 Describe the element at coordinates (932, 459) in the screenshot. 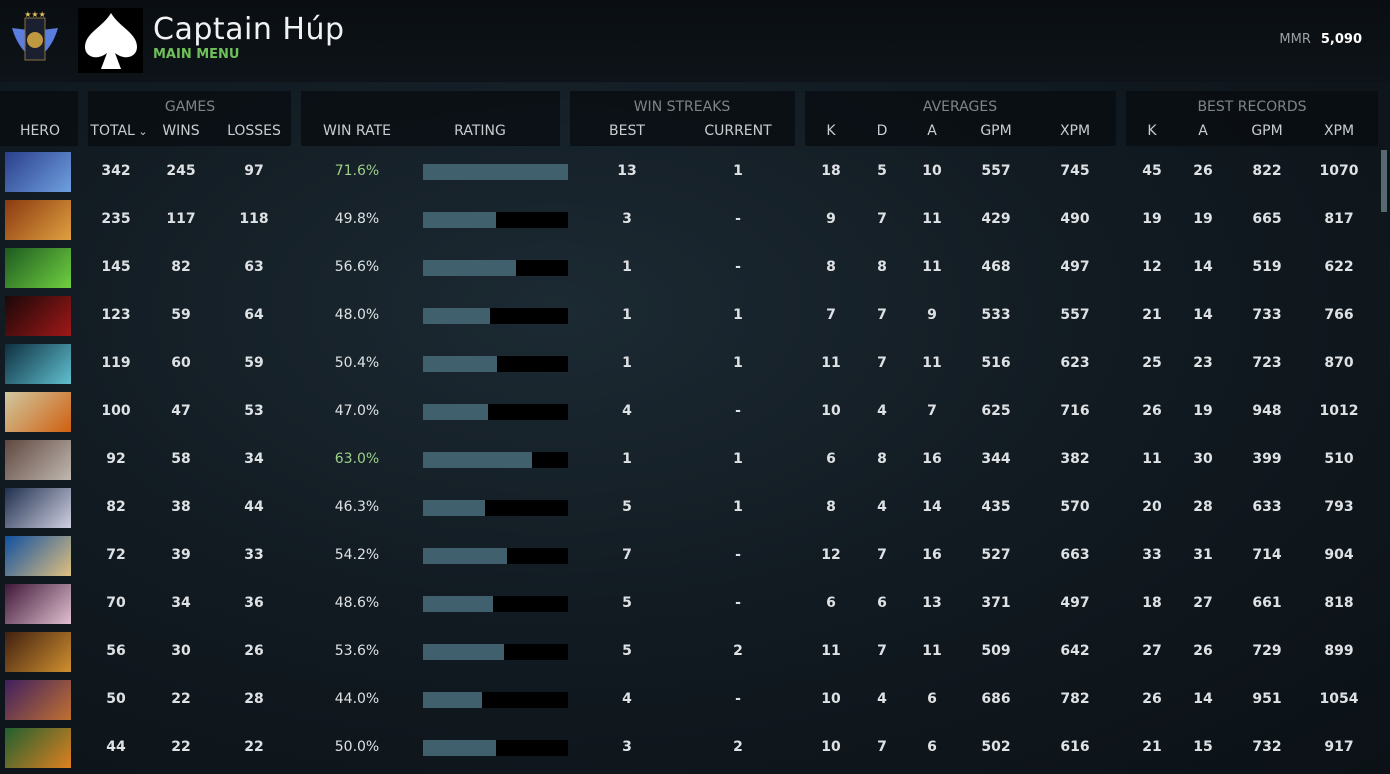

I see `cell-a: 16` at that location.